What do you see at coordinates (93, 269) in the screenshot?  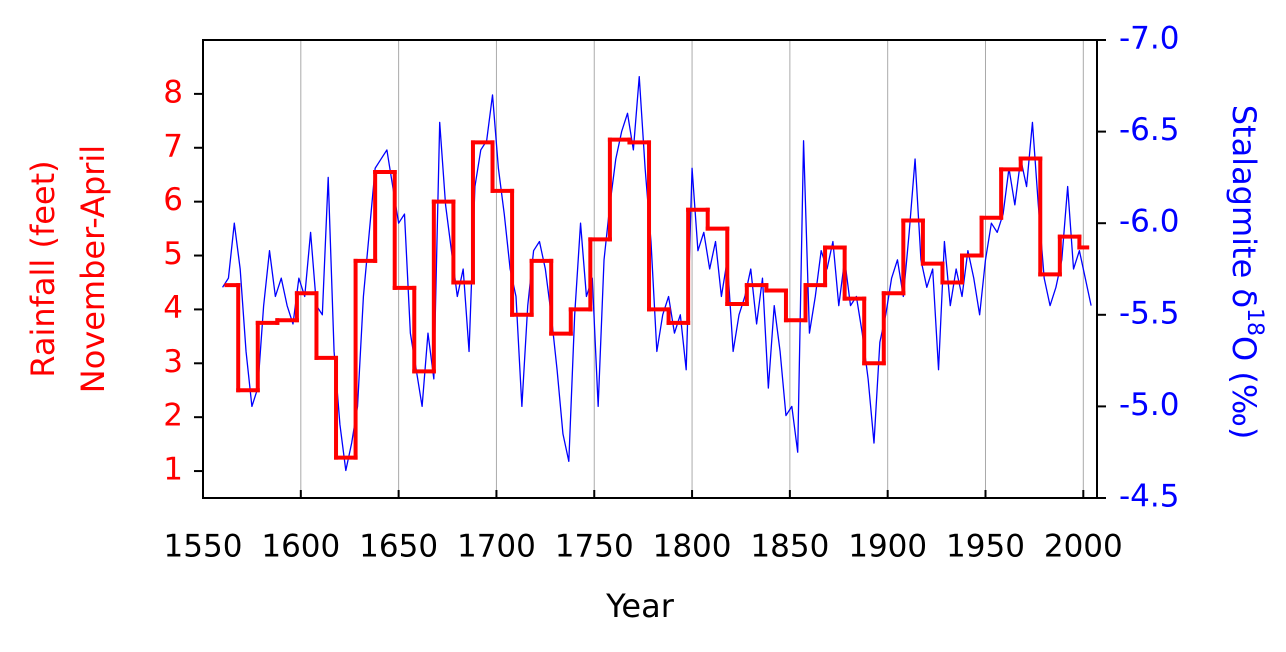 I see `y-axis-title: November-April` at bounding box center [93, 269].